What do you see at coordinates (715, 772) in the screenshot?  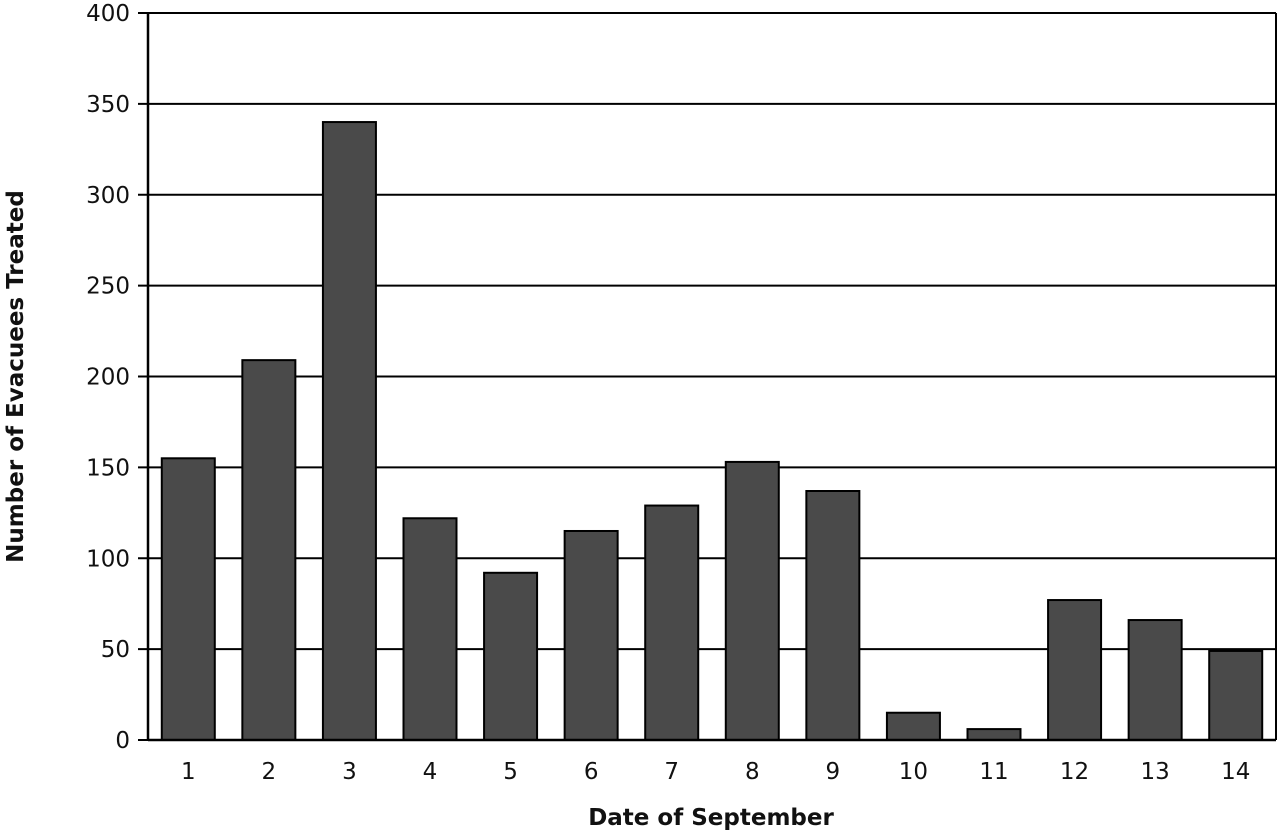 I see `x-tick-labels: 1 2 3 4 5 6 7 8 9 10 11 12 13 14` at bounding box center [715, 772].